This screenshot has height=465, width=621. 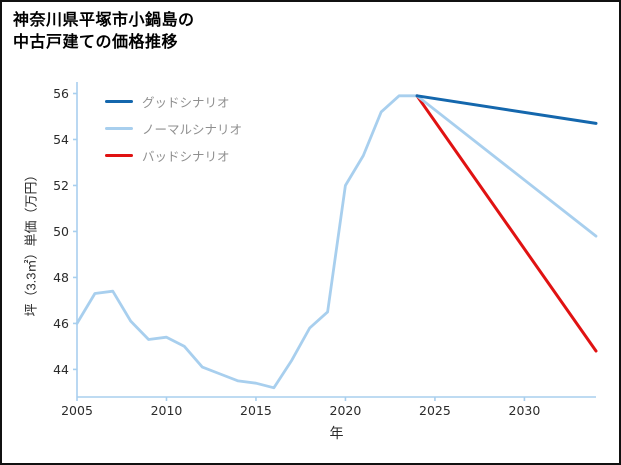 I want to click on legend-item-normal: ノーマルシナリオ, so click(x=174, y=129).